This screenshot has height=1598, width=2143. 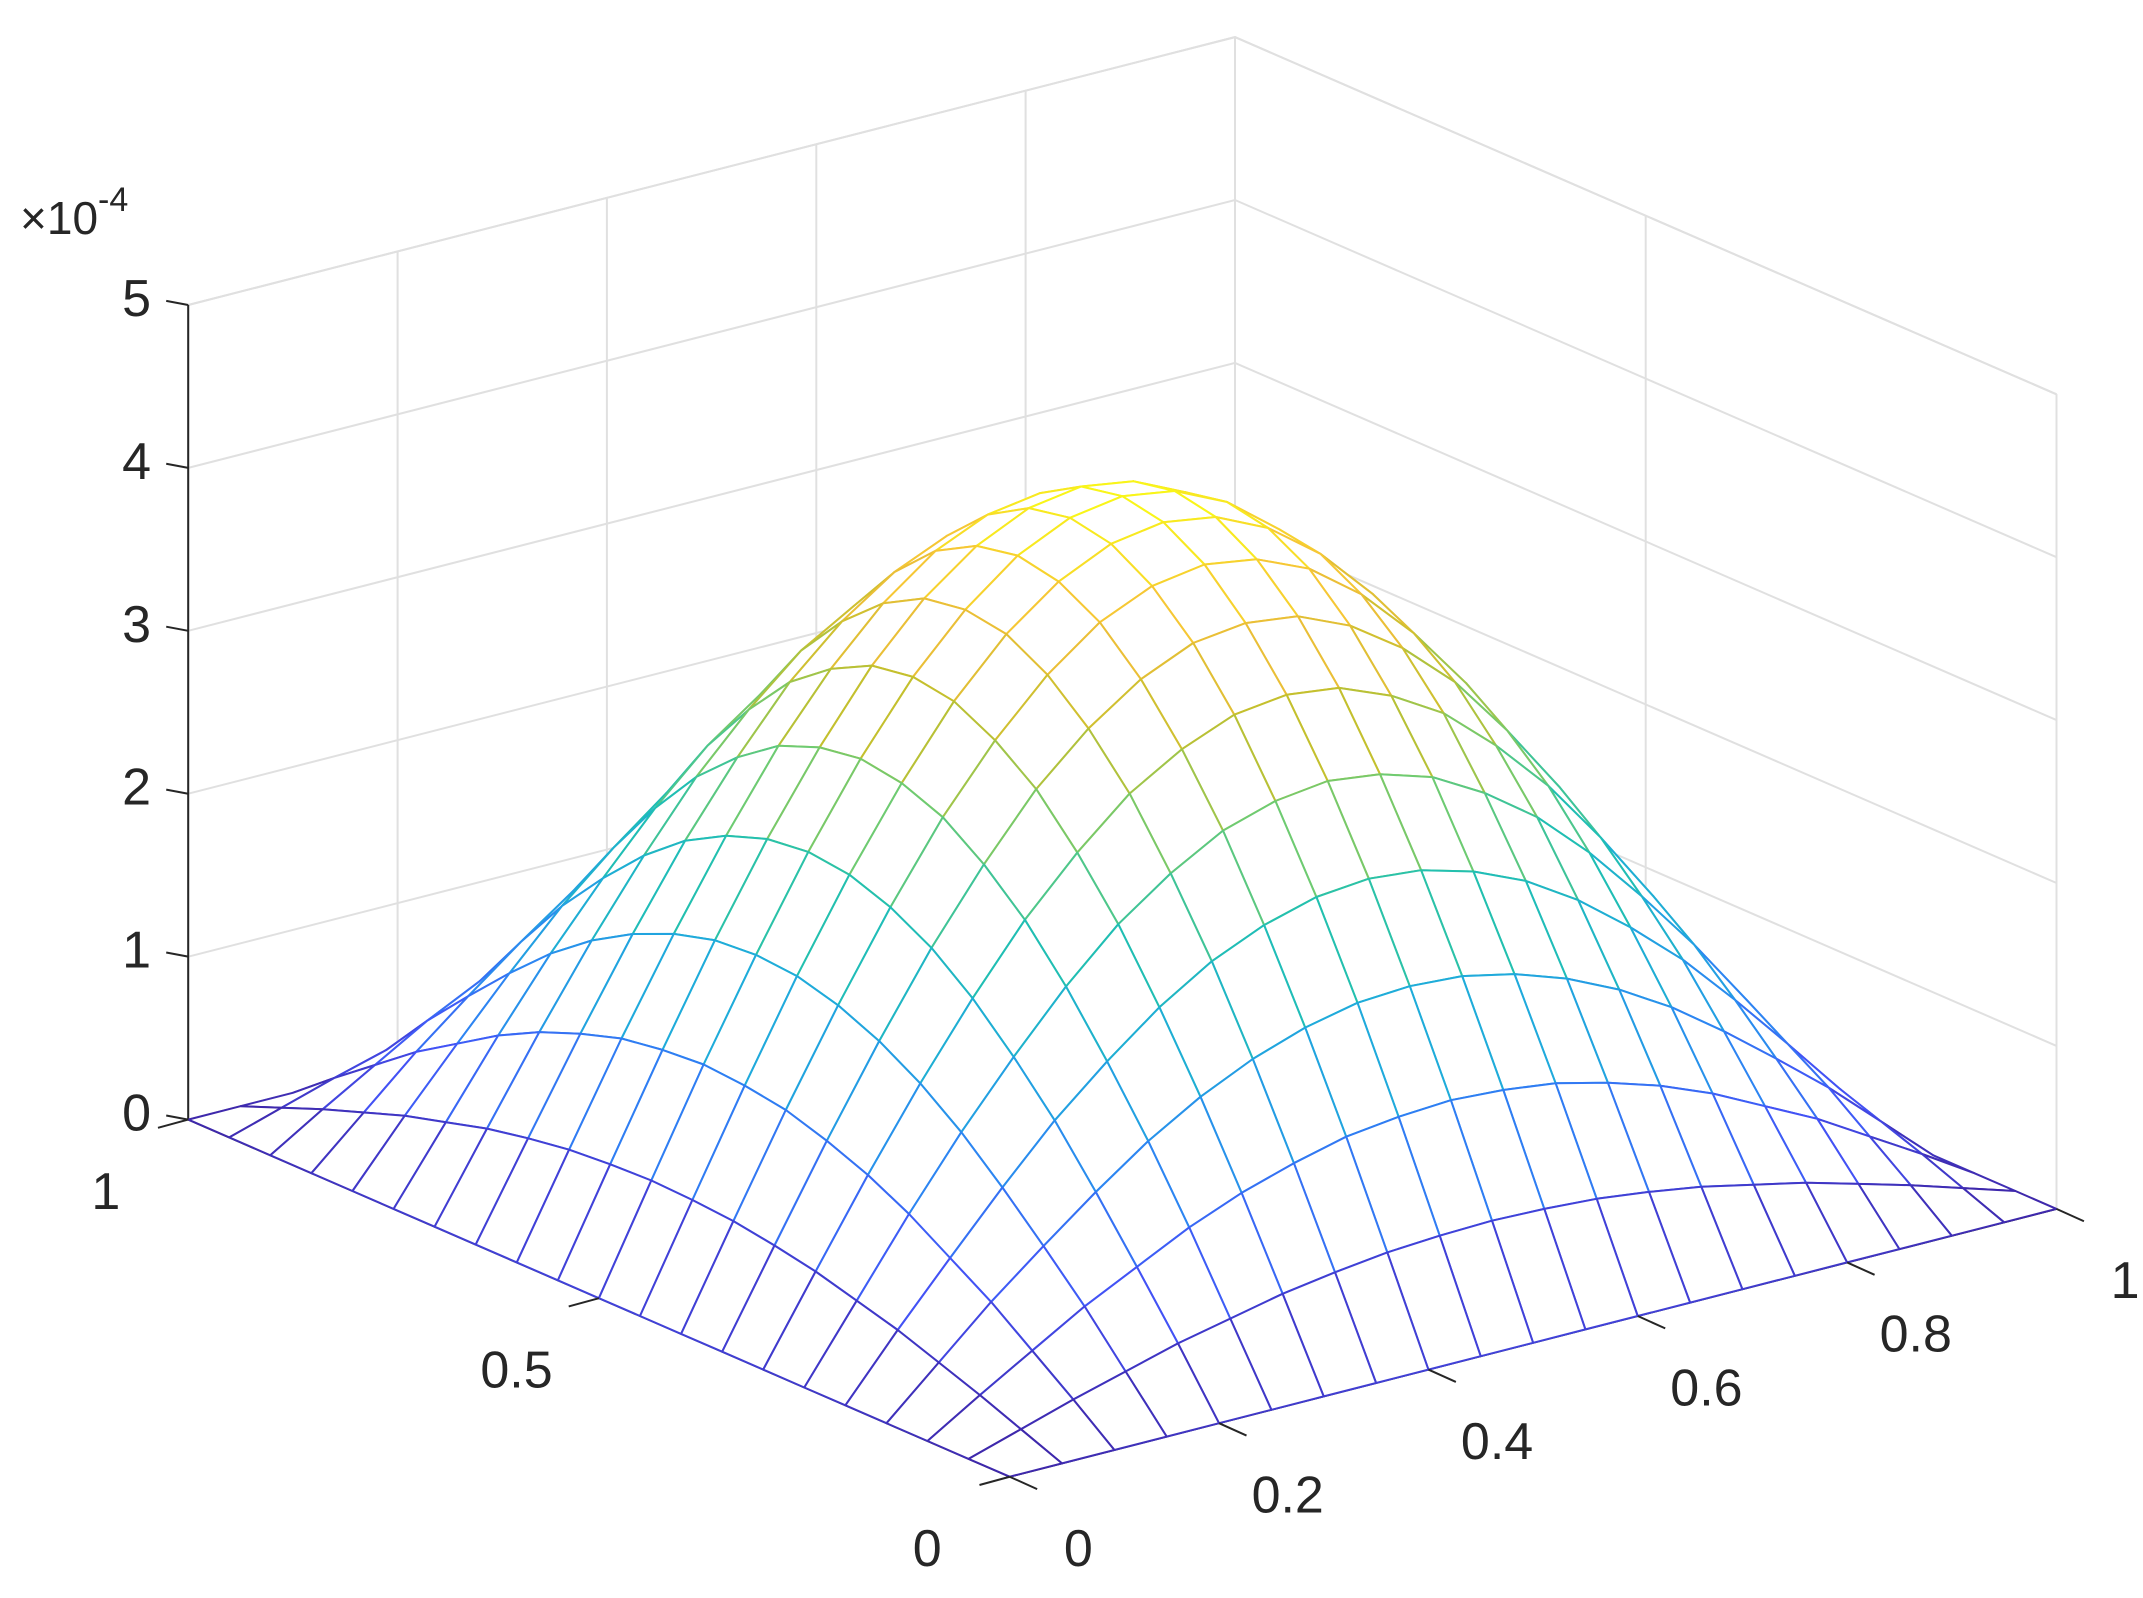 What do you see at coordinates (1497, 1442) in the screenshot?
I see `x-tick-label: 0.4` at bounding box center [1497, 1442].